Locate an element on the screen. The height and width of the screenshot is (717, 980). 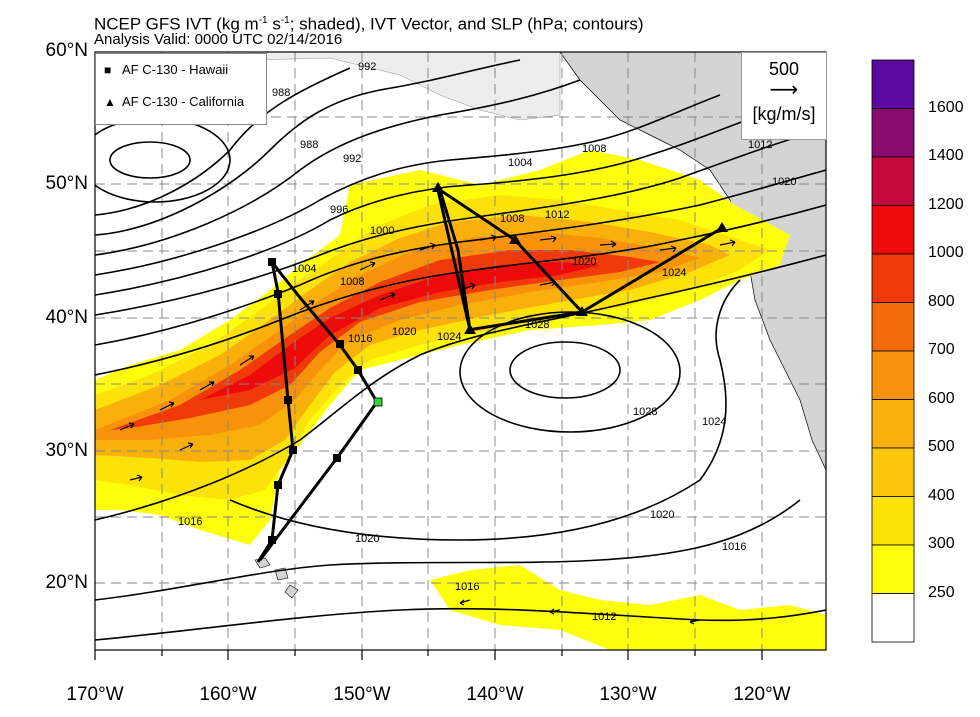
colorbar-label: 500 is located at coordinates (941, 446).